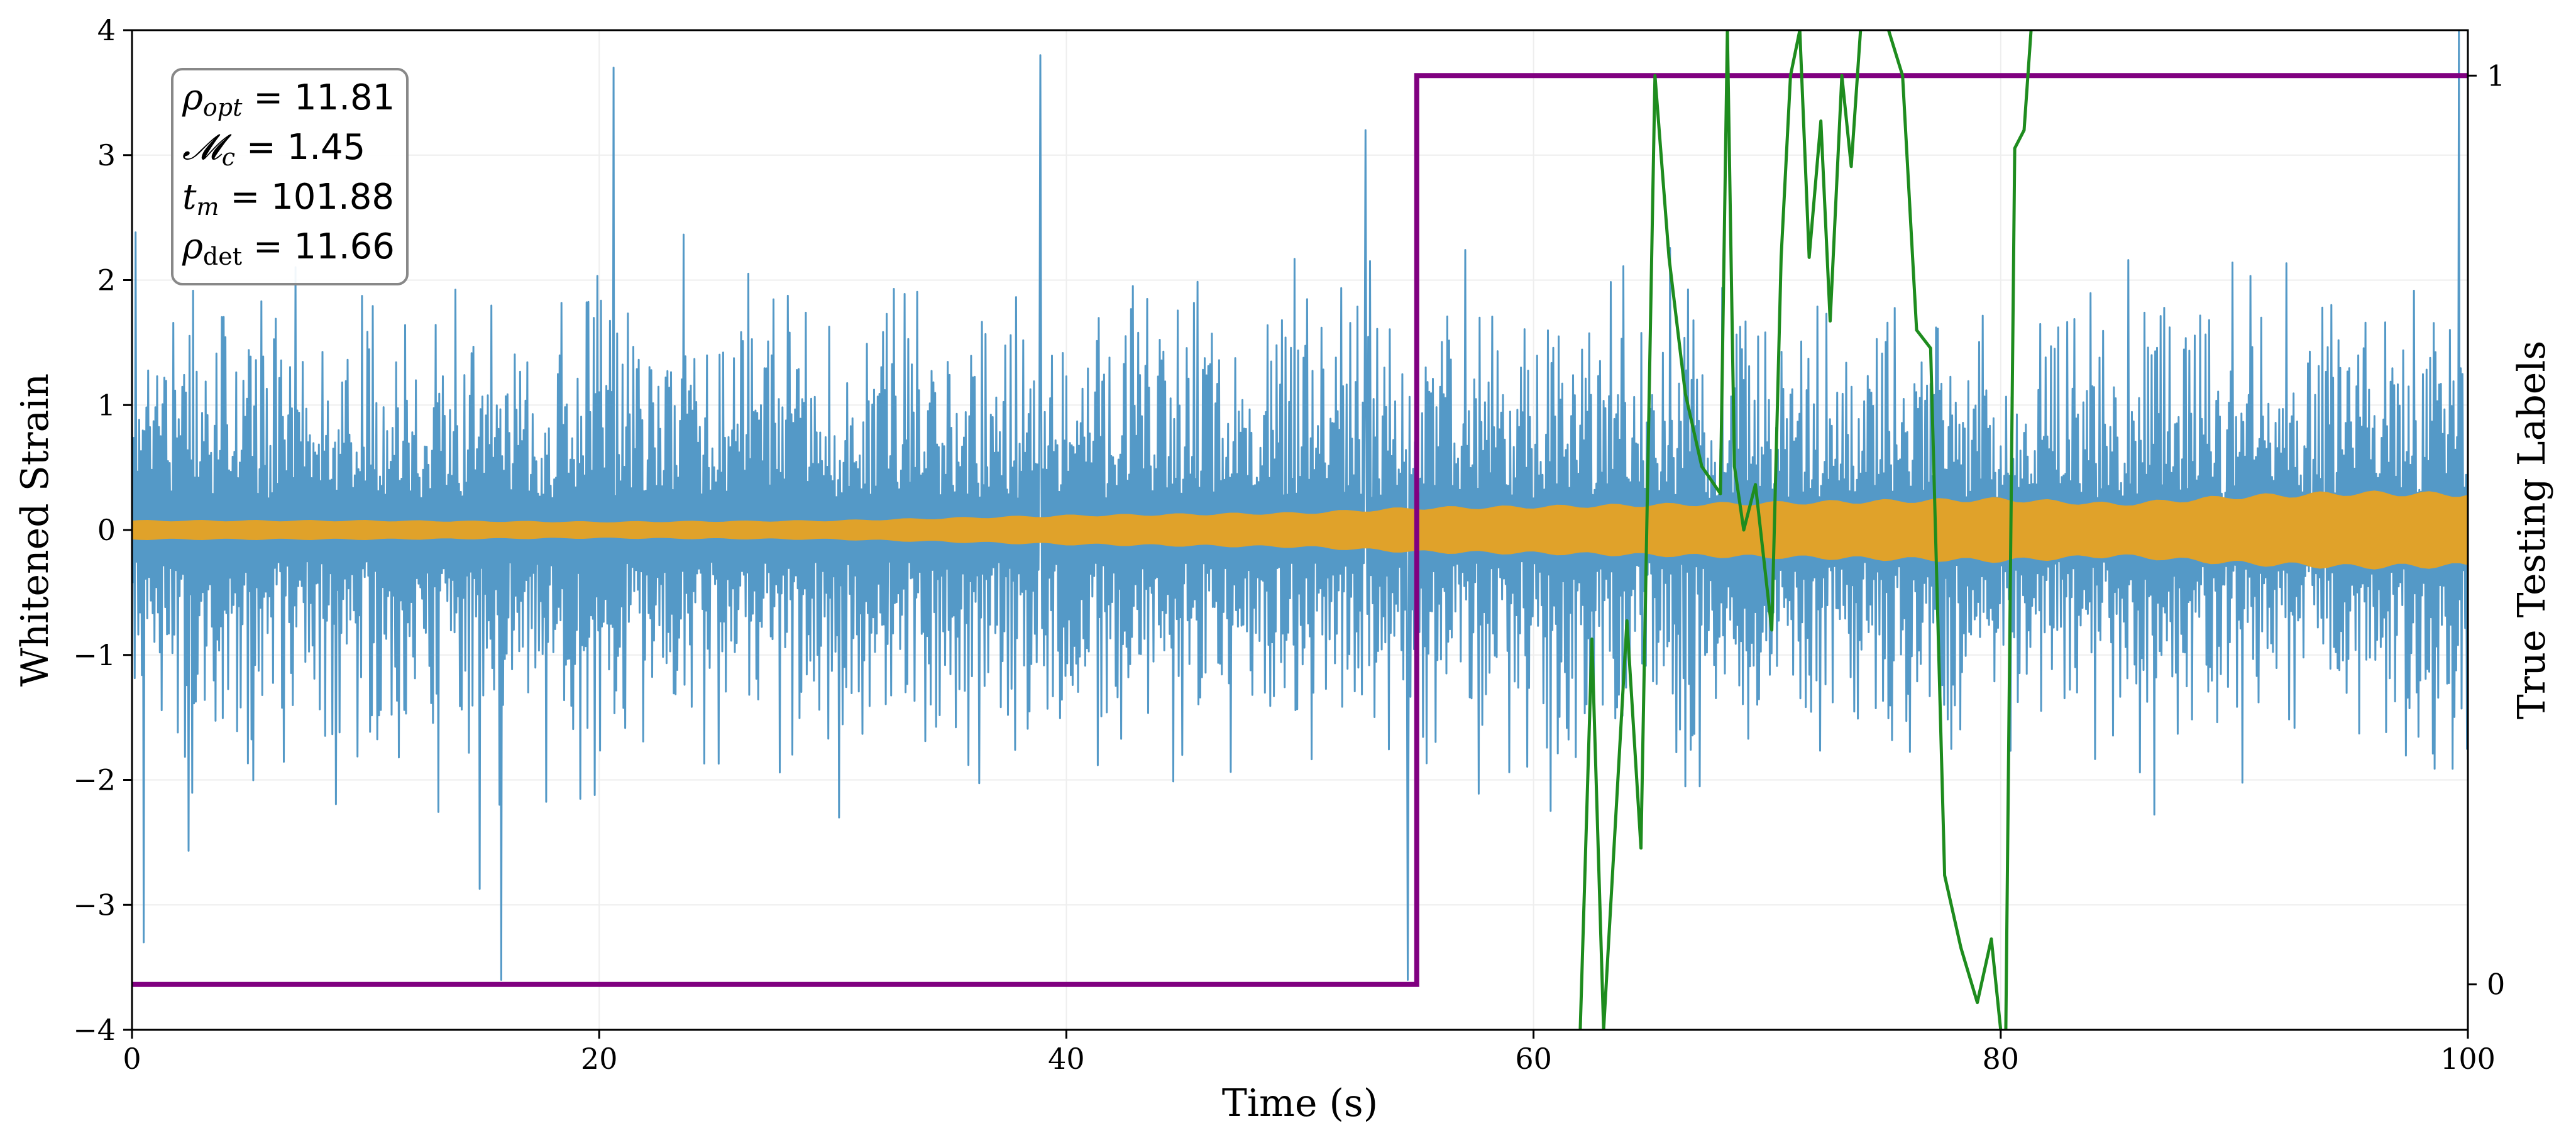 This screenshot has width=2576, height=1143. Describe the element at coordinates (94, 780) in the screenshot. I see `y-tick-label: −2` at that location.